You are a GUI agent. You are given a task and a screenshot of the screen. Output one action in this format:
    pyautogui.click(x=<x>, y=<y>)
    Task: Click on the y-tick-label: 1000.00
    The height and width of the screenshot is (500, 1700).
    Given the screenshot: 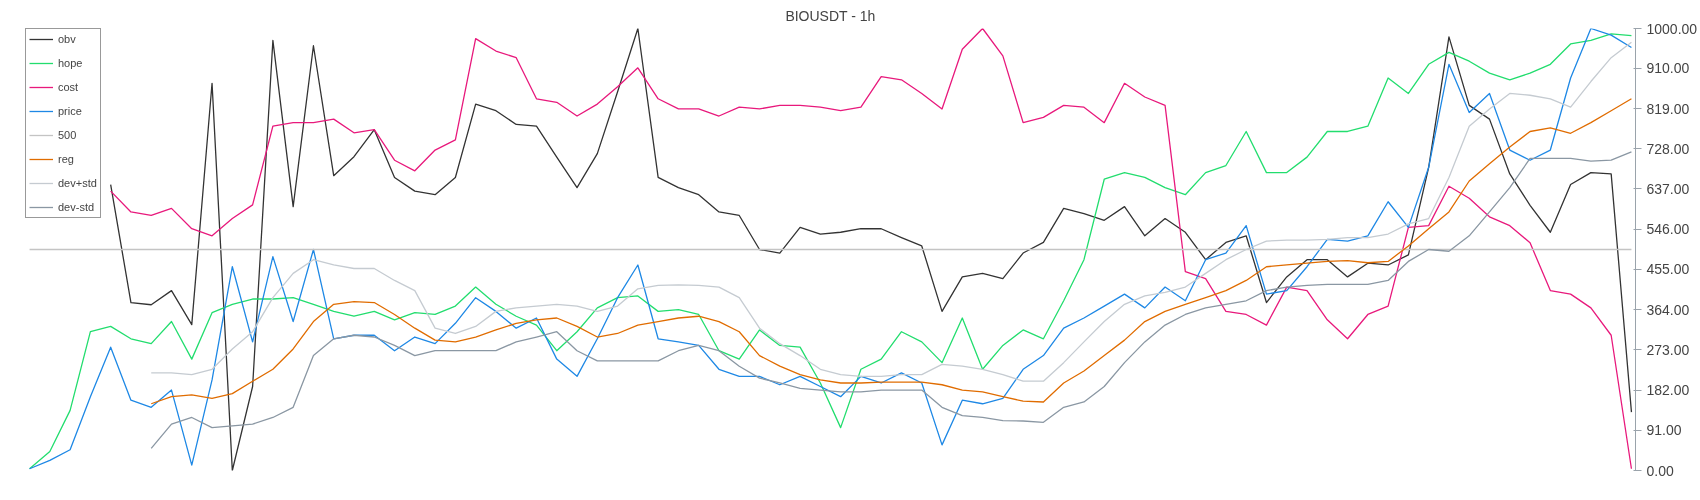 What is the action you would take?
    pyautogui.click(x=1672, y=28)
    